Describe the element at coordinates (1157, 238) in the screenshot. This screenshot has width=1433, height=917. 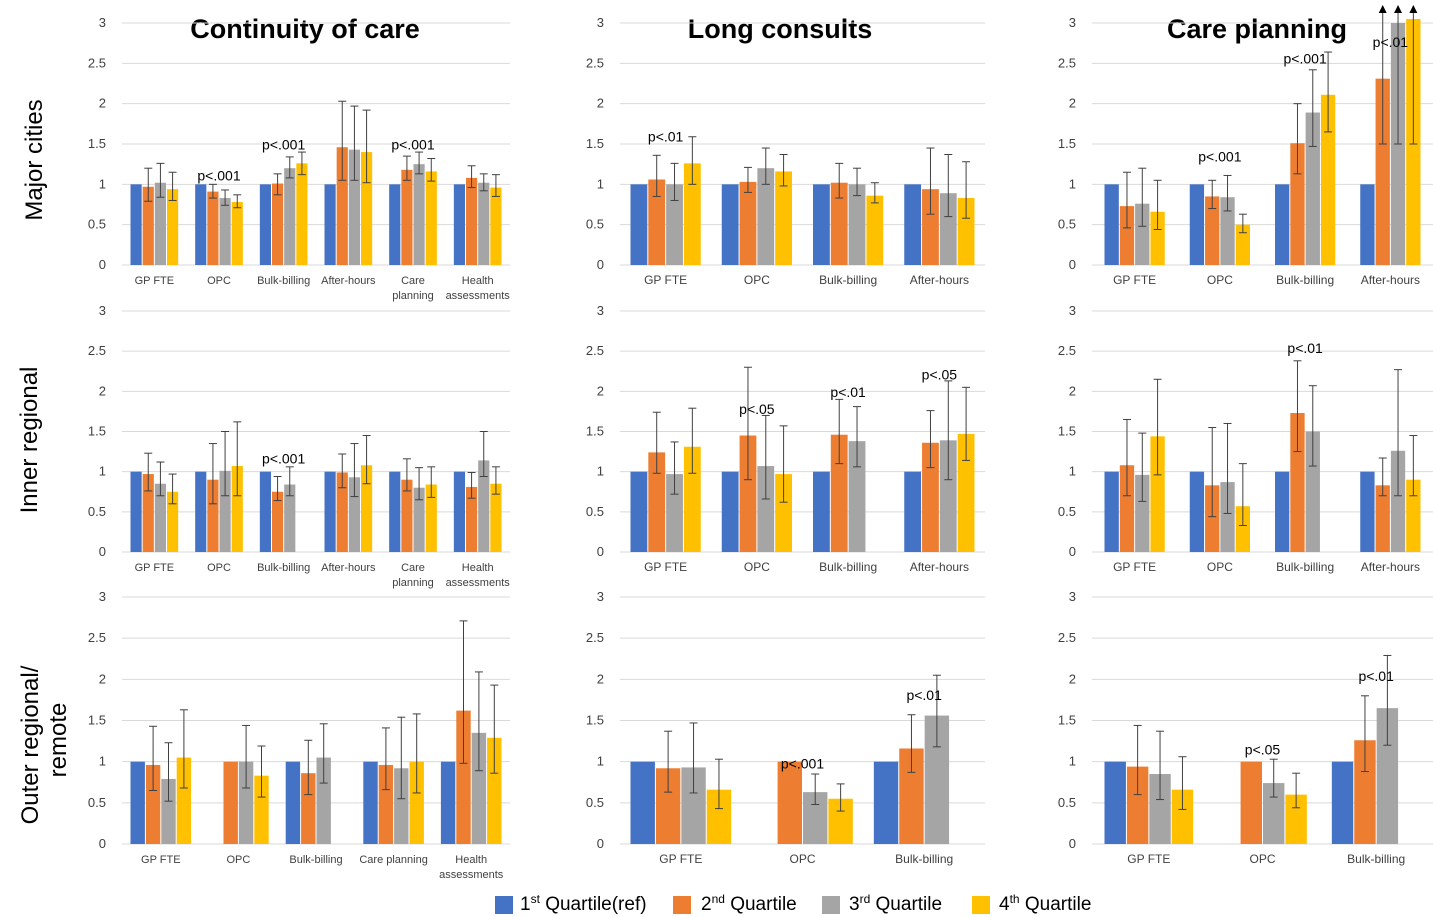
I see `bar-major-cities-care-planning-gp-fte-q4` at that location.